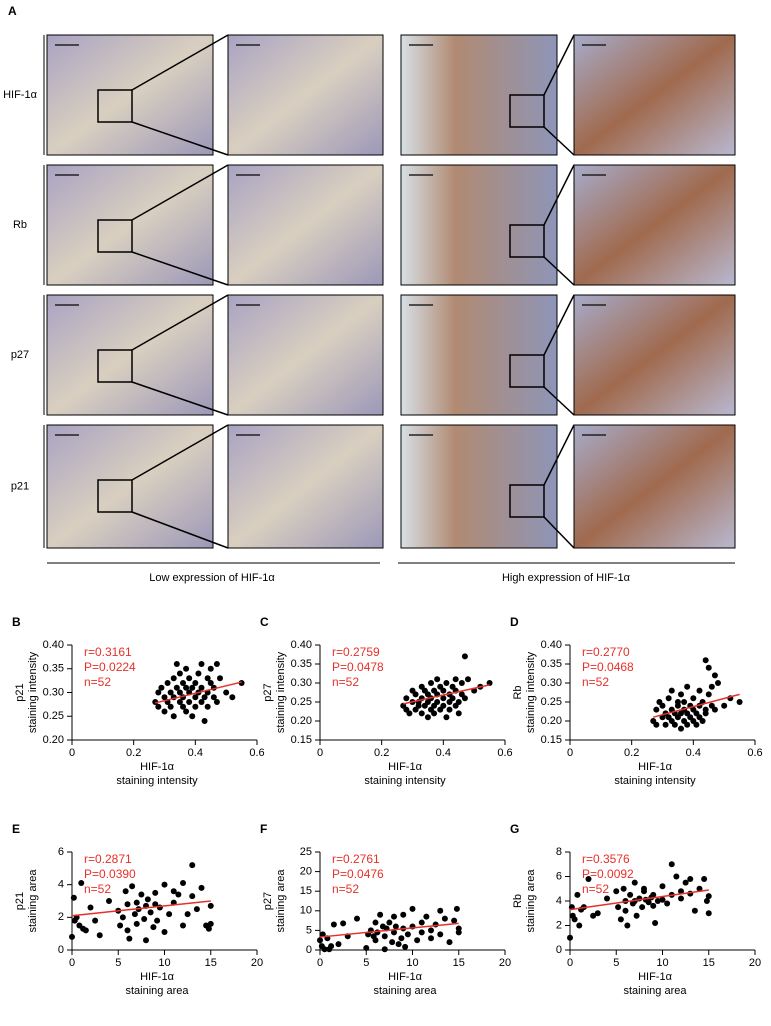 This screenshot has width=771, height=1026. Describe the element at coordinates (301, 683) in the screenshot. I see `y-tick-label: 0.30` at that location.